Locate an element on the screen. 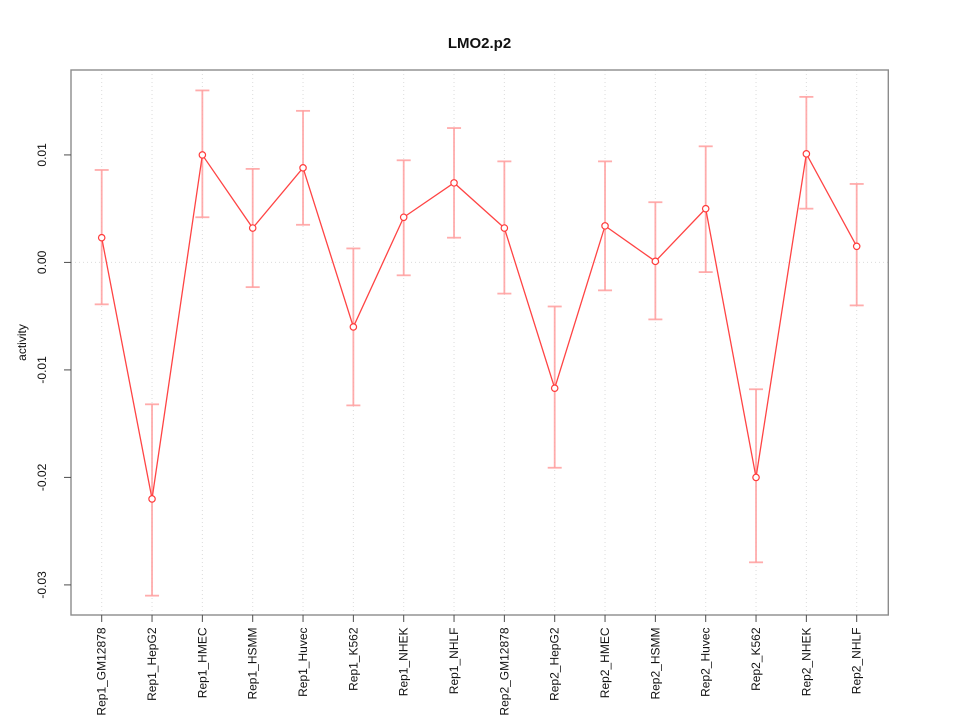 The height and width of the screenshot is (720, 960). y-tick-label: 0.01 is located at coordinates (42, 155).